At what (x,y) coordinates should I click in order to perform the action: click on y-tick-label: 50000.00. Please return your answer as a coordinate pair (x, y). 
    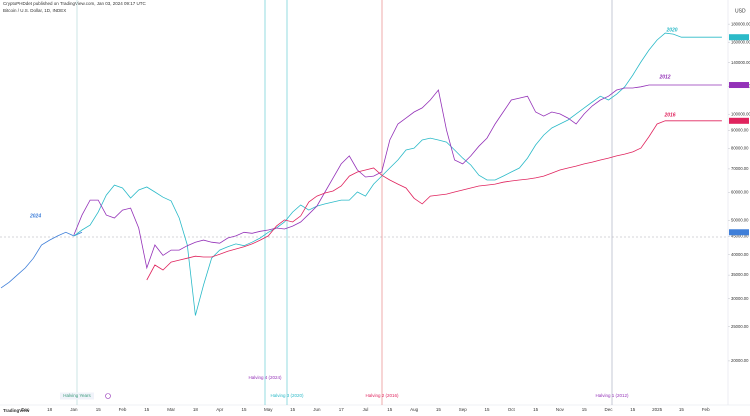
    Looking at the image, I should click on (740, 220).